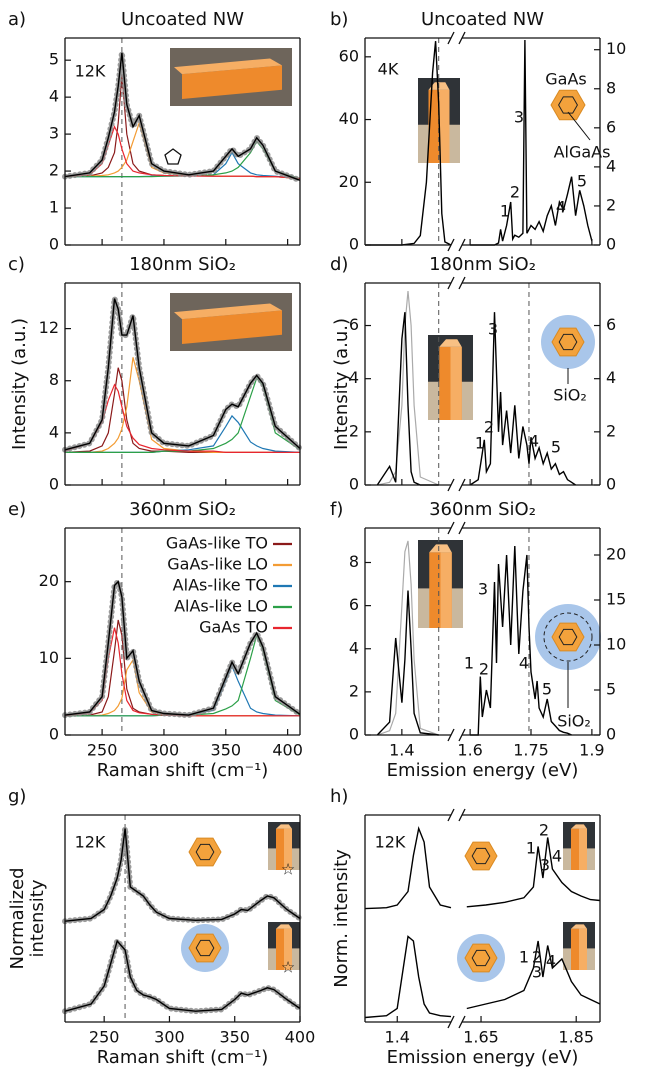 The image size is (650, 1067). Describe the element at coordinates (481, 1037) in the screenshot. I see `x-tick-label: 1.65` at that location.